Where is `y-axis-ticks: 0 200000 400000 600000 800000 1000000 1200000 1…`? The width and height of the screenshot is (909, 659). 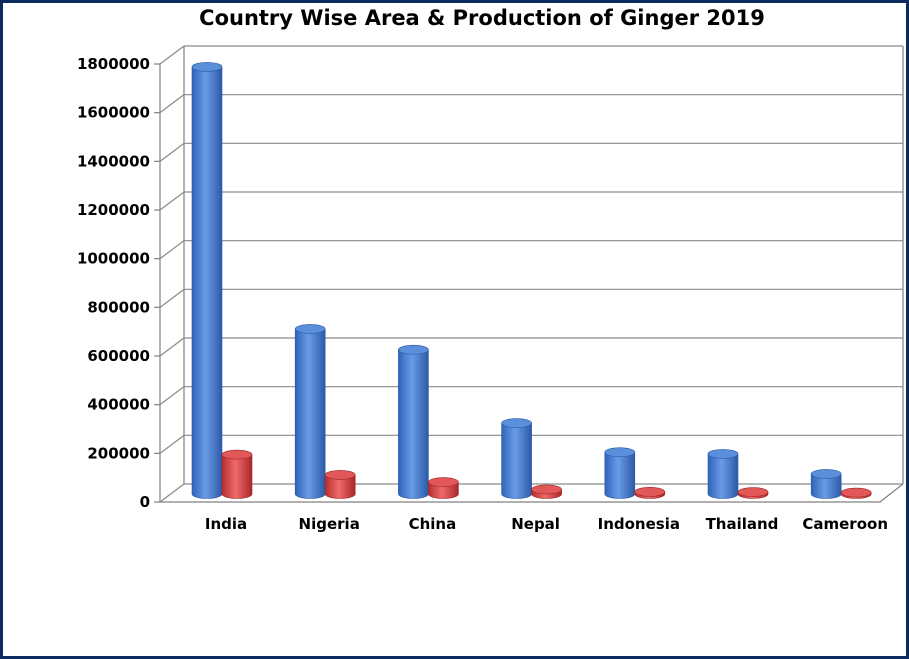
y-axis-ticks: 0 200000 400000 600000 800000 1000000 1200000 1… is located at coordinates (113, 283).